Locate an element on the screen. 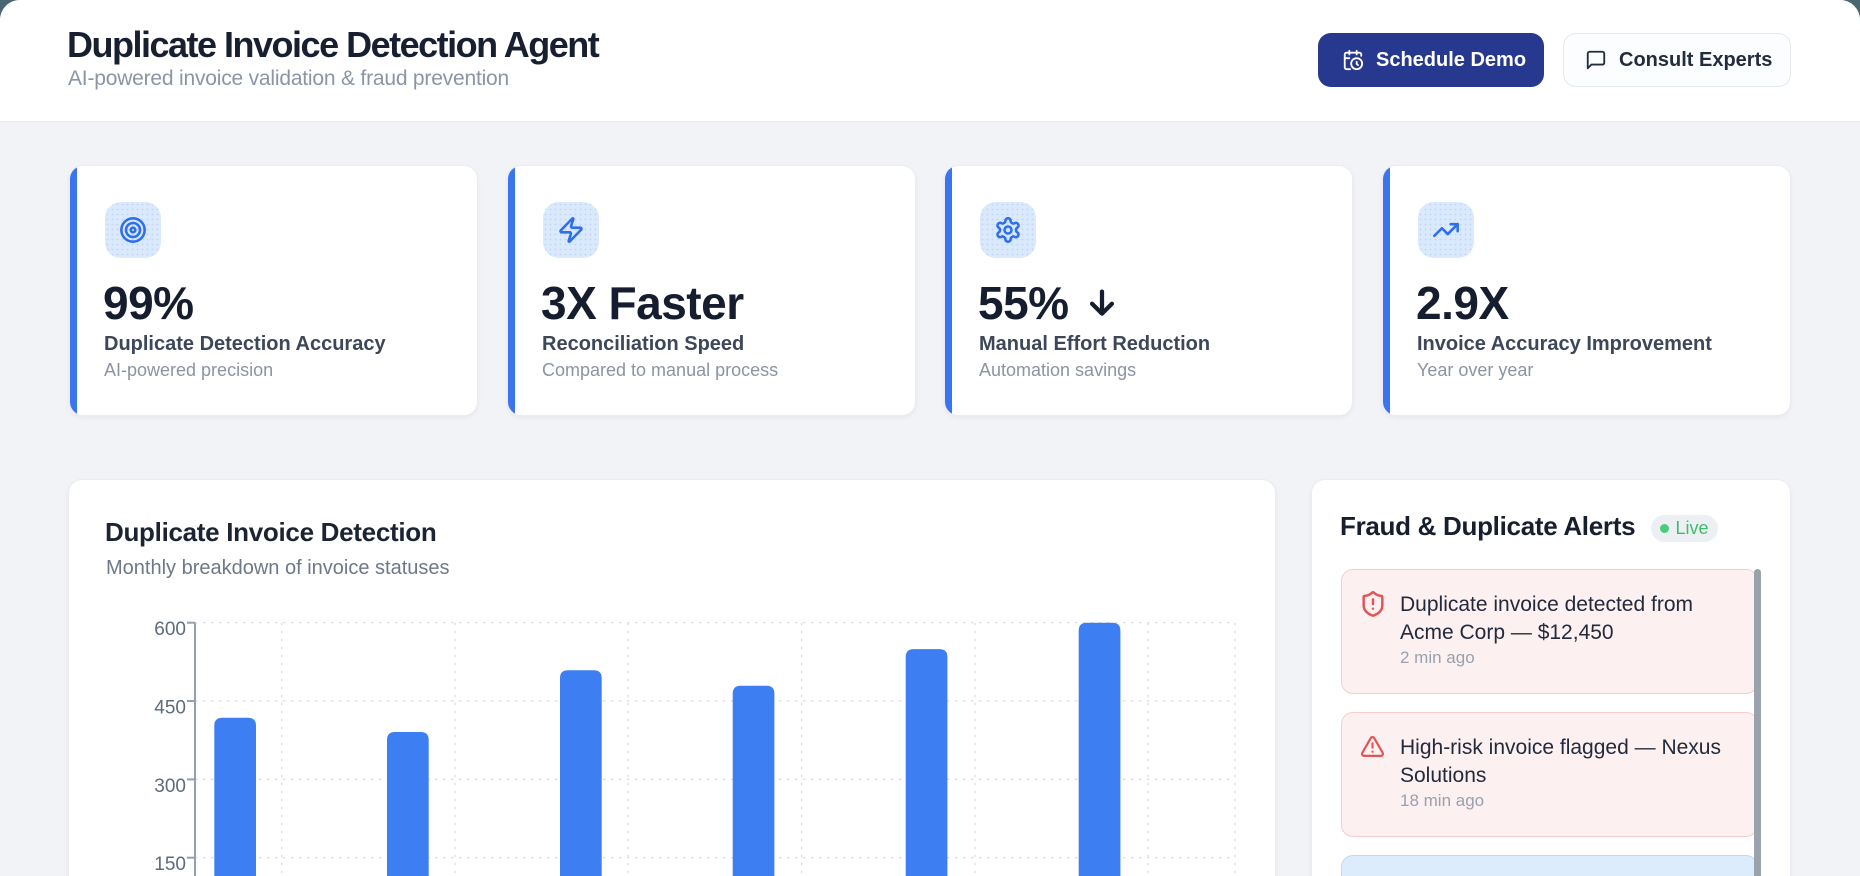 Image resolution: width=1860 pixels, height=876 pixels. svg-text: 600 is located at coordinates (170, 629).